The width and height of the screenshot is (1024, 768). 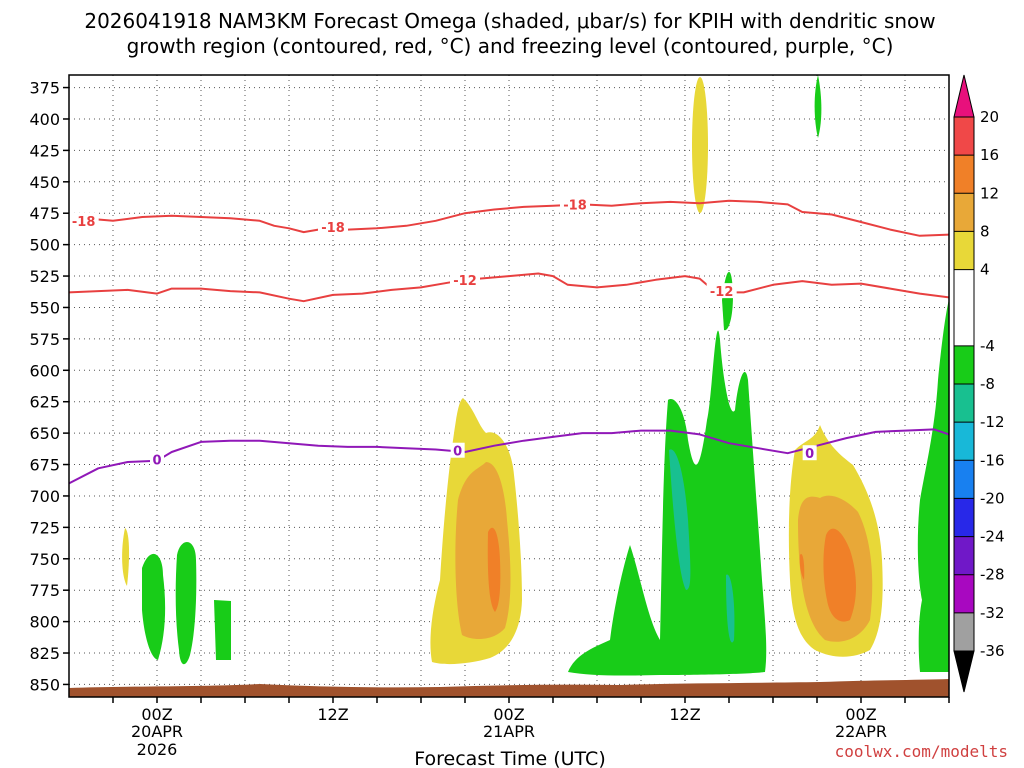 What do you see at coordinates (992, 422) in the screenshot?
I see `colorbar-label: -12` at bounding box center [992, 422].